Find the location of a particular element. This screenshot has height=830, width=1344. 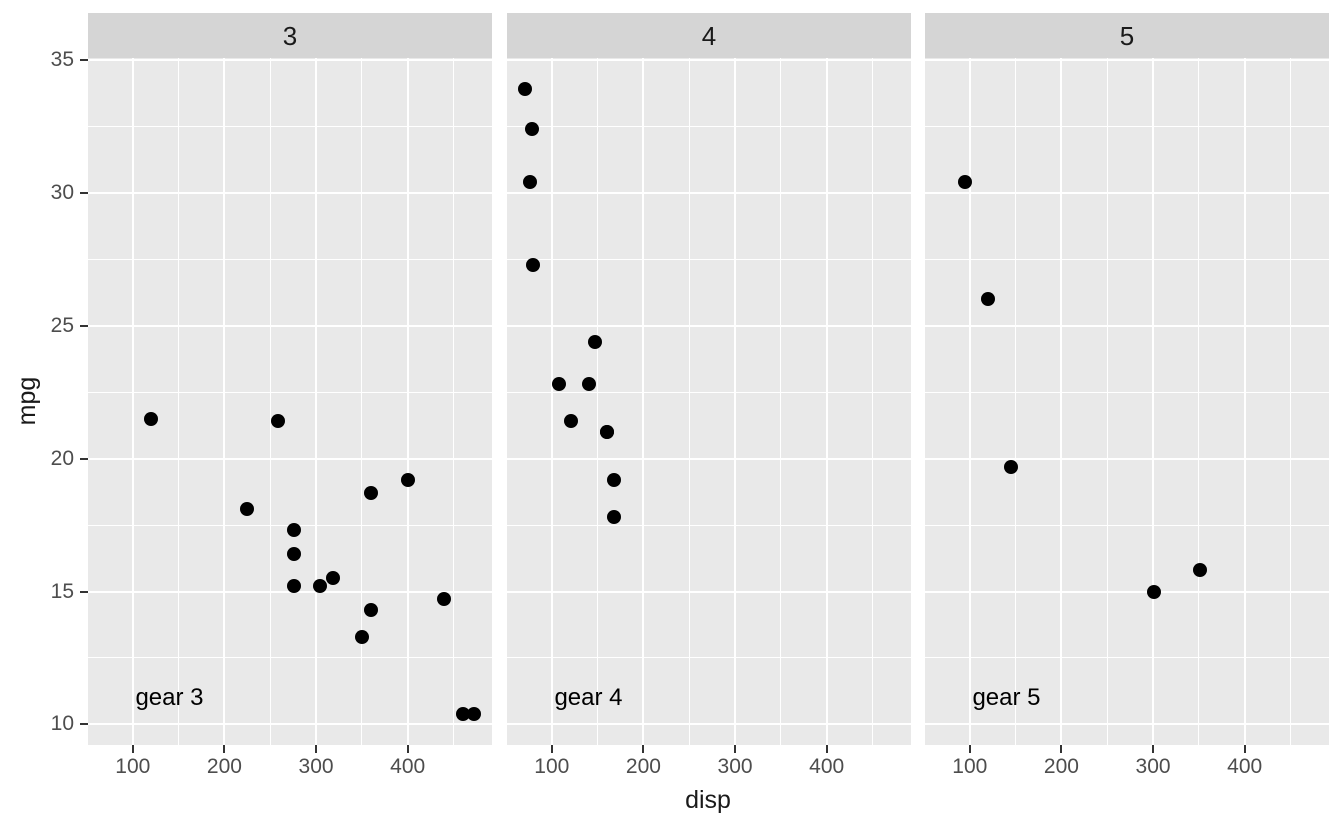

facet-strip-label: 3 is located at coordinates (290, 35).